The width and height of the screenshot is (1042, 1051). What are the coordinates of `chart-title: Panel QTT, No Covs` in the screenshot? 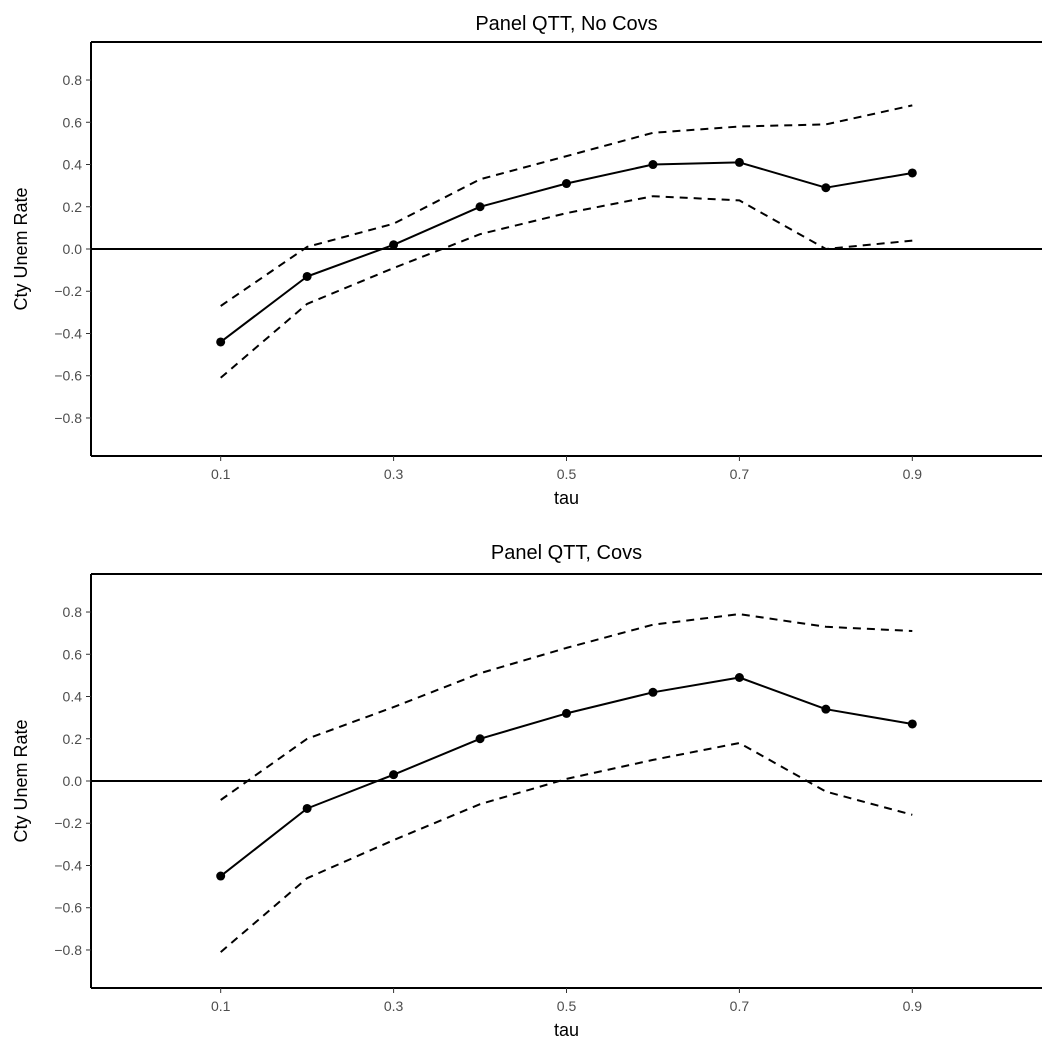 It's located at (566, 24).